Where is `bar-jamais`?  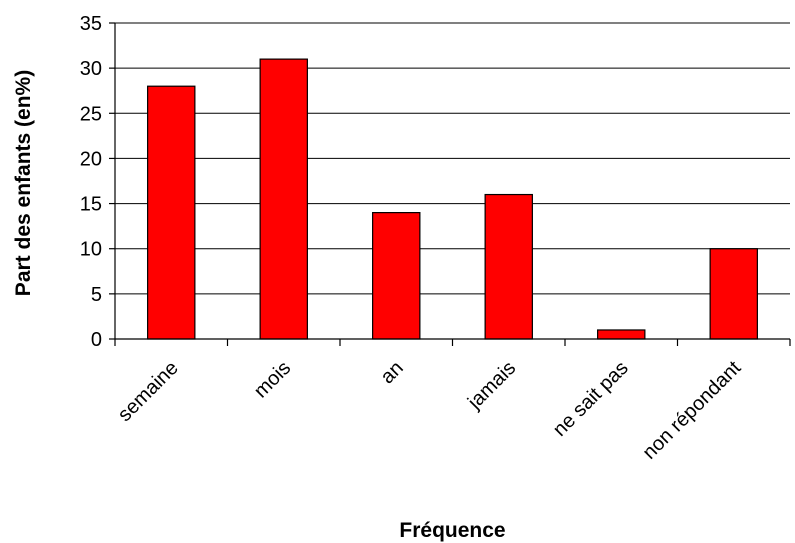
bar-jamais is located at coordinates (508, 266).